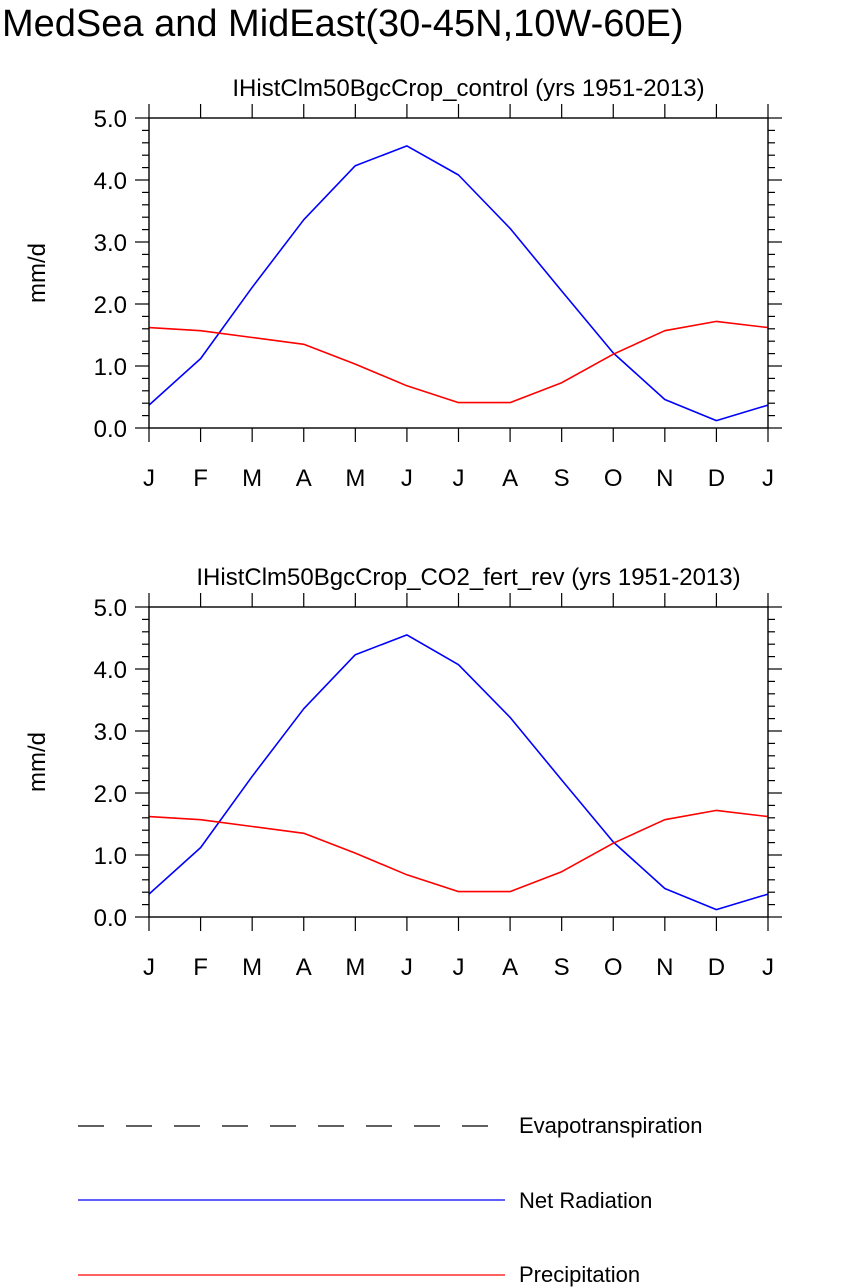  Describe the element at coordinates (585, 1200) in the screenshot. I see `legend-label-net-radiation: Net Radiation` at that location.